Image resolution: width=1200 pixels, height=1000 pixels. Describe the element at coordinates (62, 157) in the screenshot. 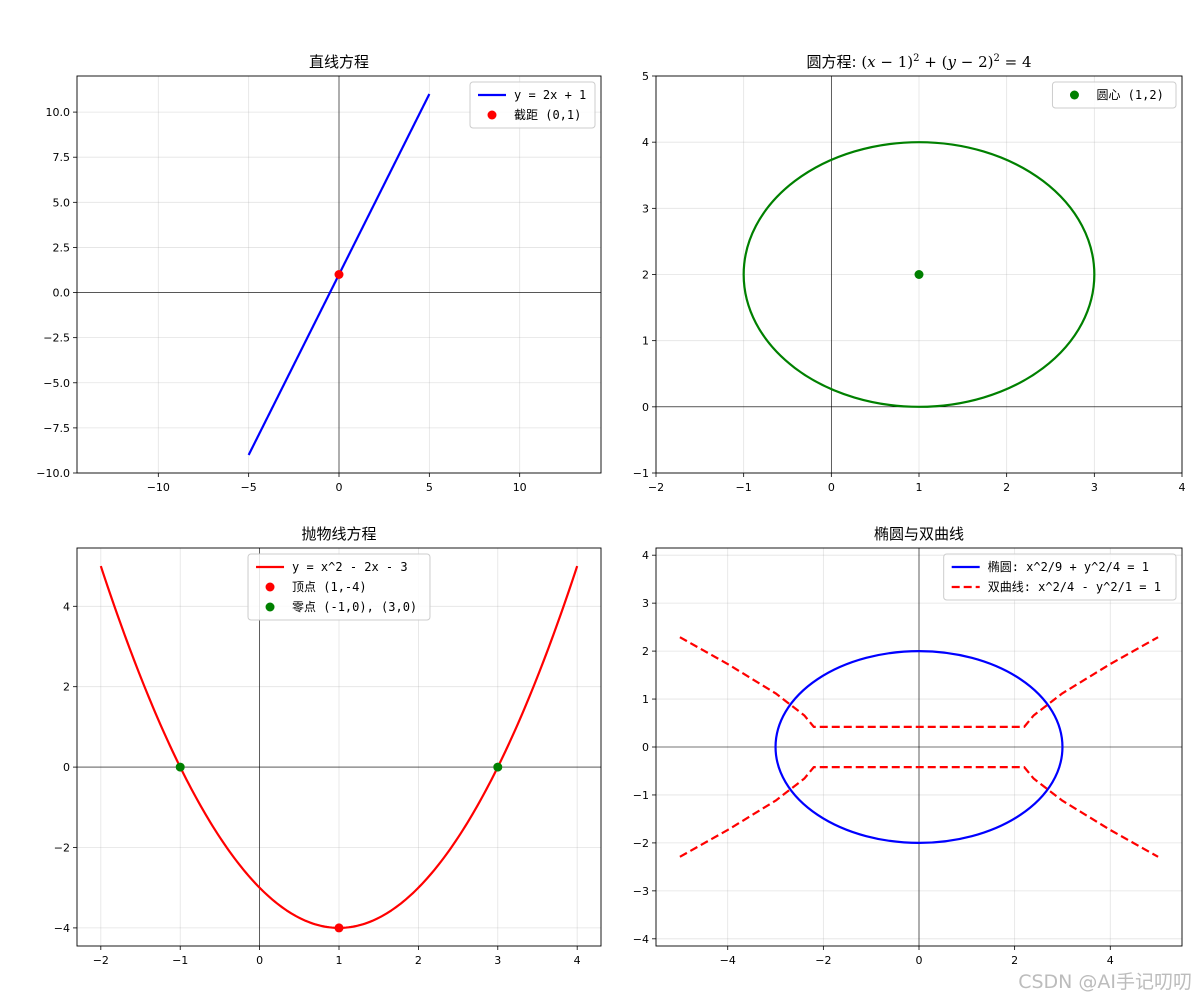

I see `y-tick-label: 7.5` at that location.